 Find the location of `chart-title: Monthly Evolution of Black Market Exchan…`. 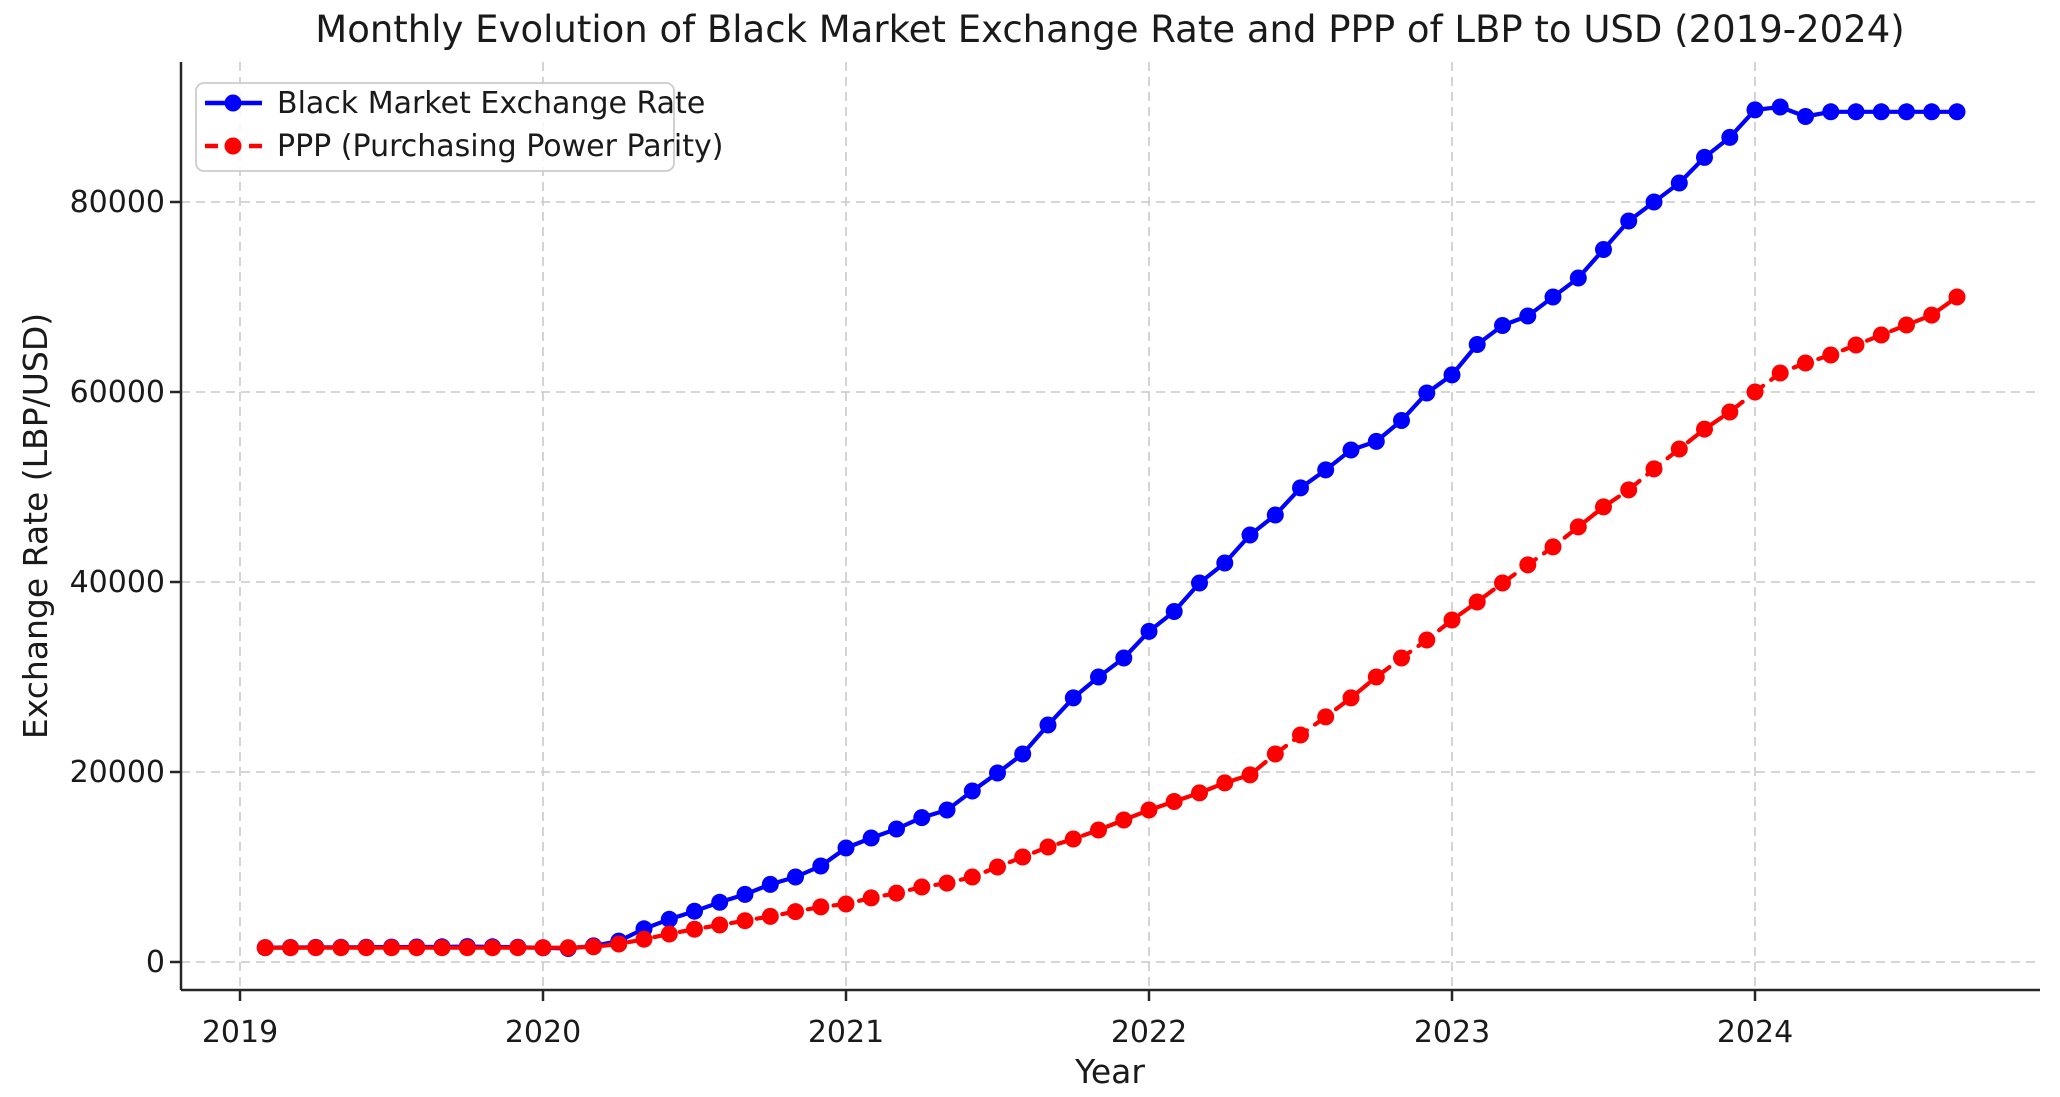

chart-title: Monthly Evolution of Black Market Exchan… is located at coordinates (1109, 29).